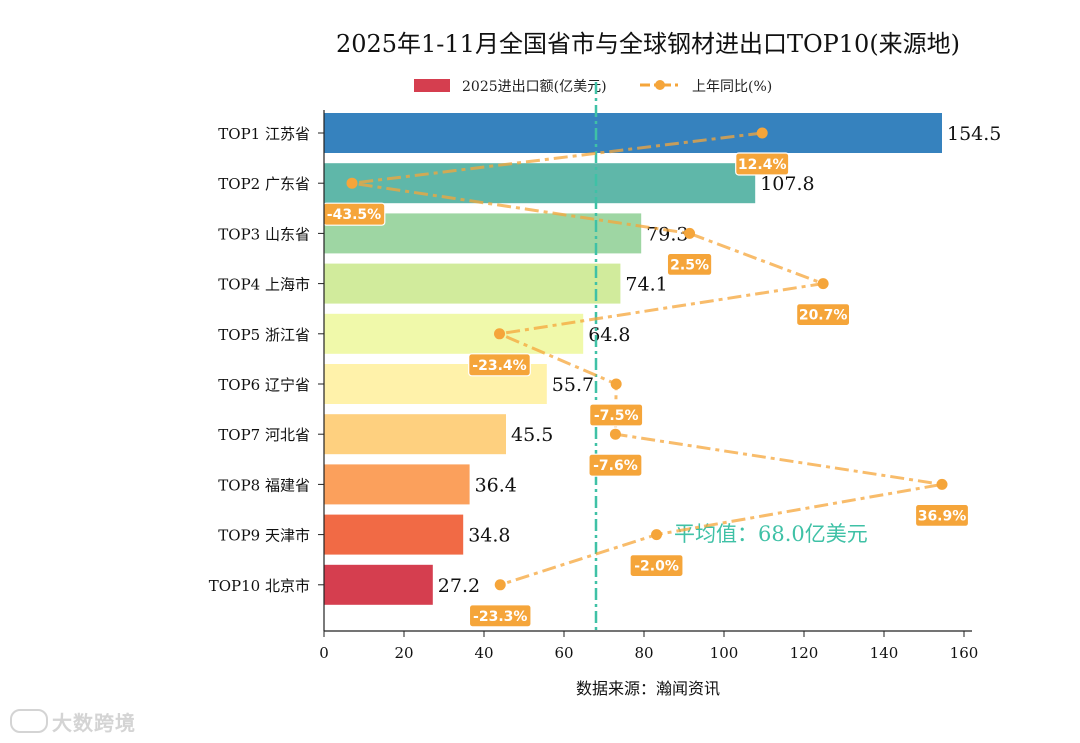 This screenshot has height=743, width=1080. I want to click on x-tick-label-5: 80, so click(643, 653).